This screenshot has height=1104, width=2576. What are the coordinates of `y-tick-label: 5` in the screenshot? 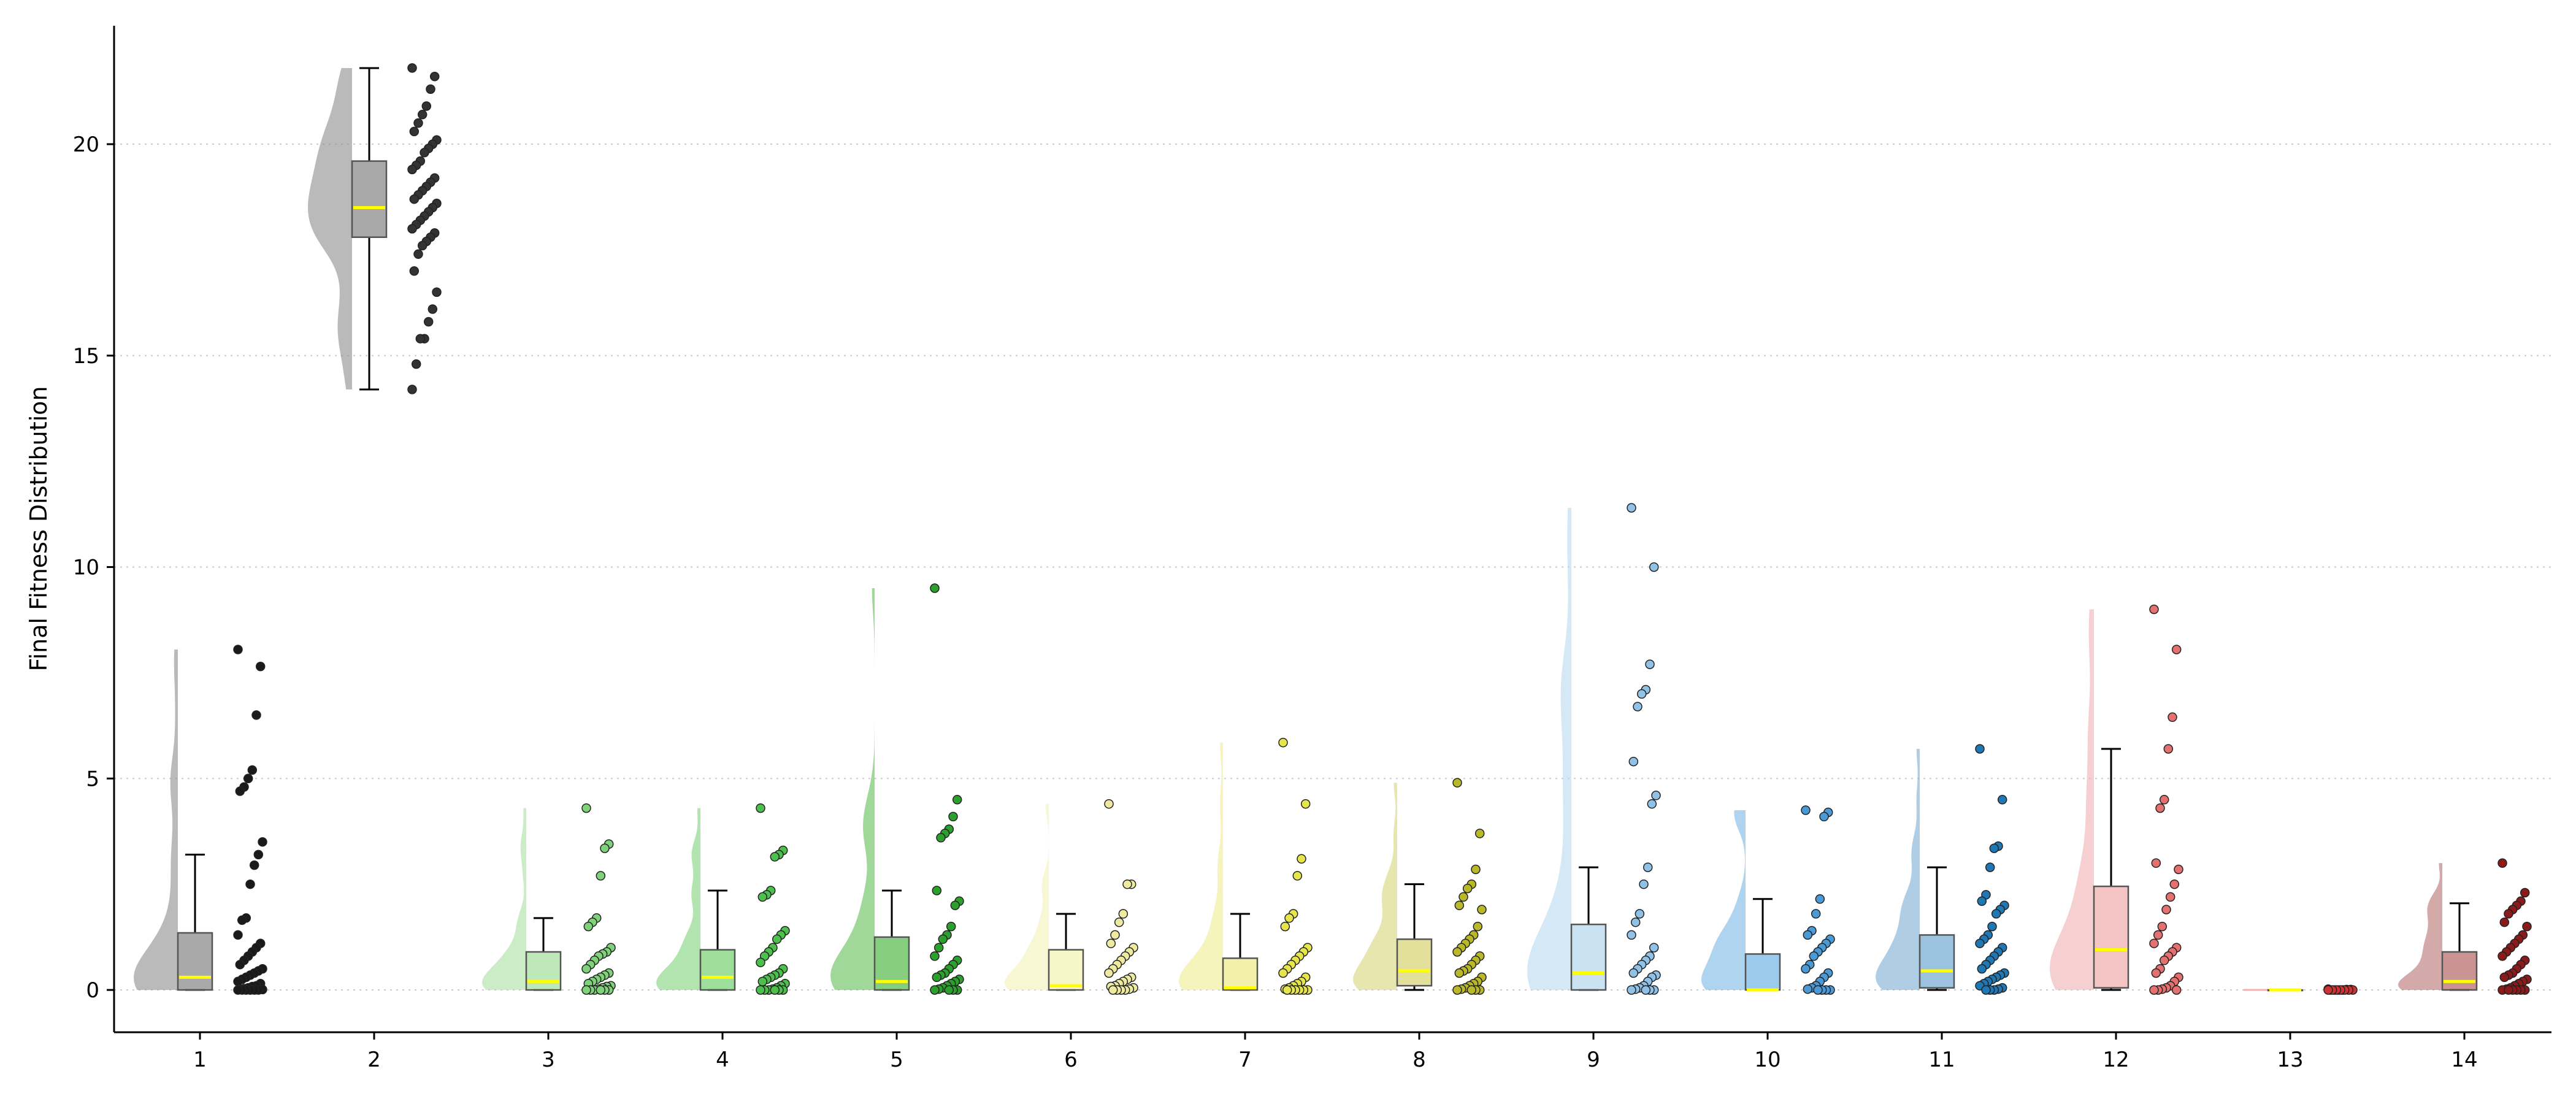 It's located at (92, 779).